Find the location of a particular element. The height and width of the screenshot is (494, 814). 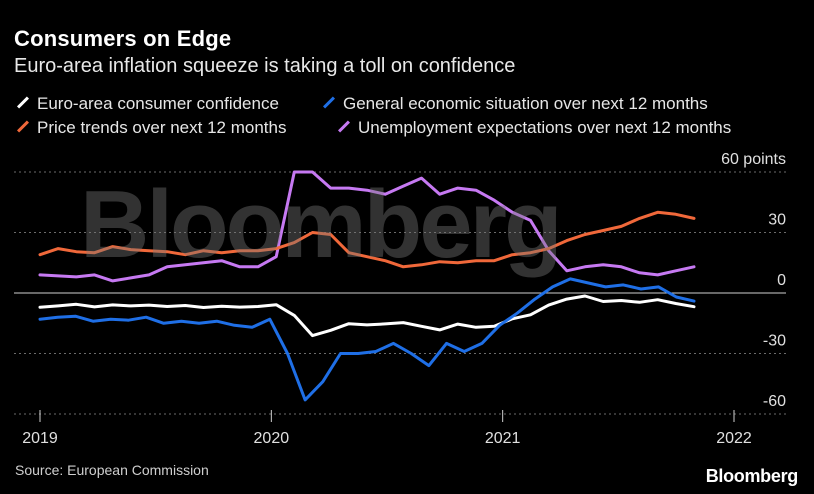

x-tick-label-0: 2019 is located at coordinates (40, 438).